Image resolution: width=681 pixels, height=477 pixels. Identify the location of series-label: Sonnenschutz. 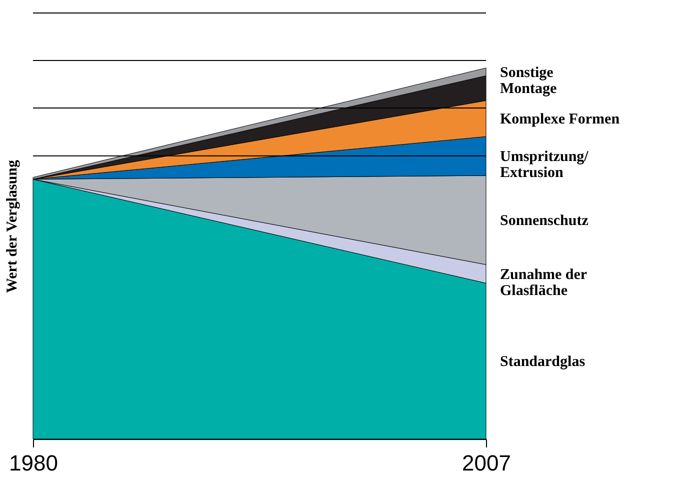
(544, 221).